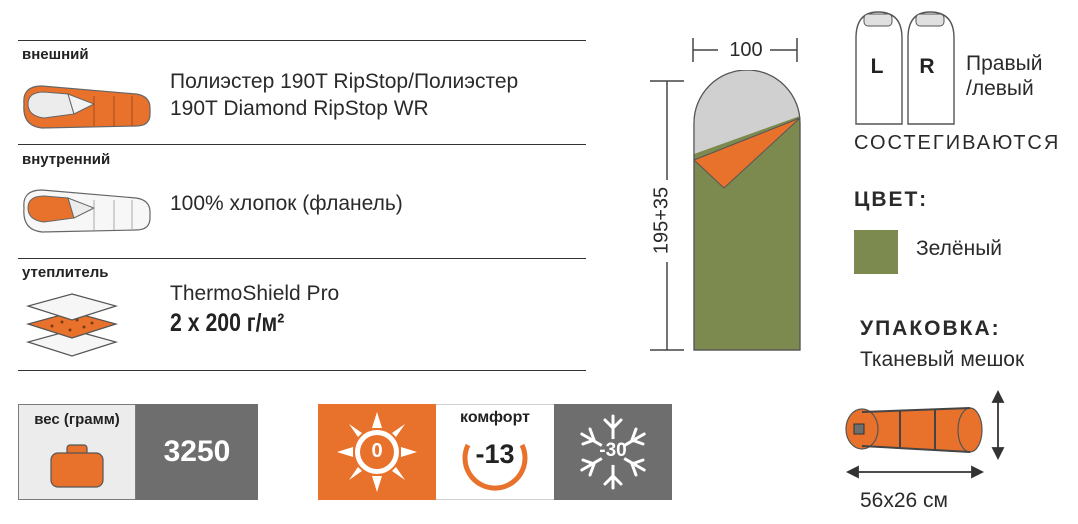 This screenshot has width=1078, height=524. I want to click on warm-temp-value: 0, so click(377, 451).